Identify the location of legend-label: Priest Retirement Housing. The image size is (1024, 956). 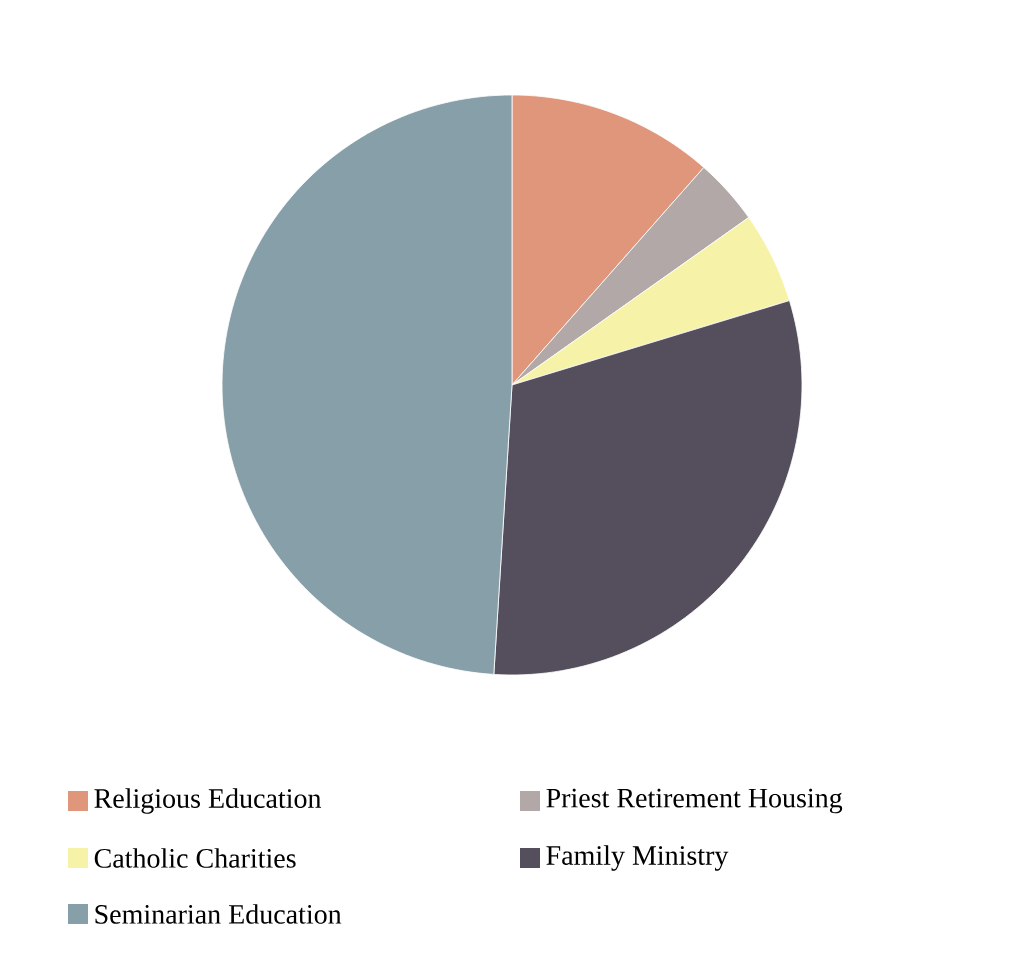
(694, 801).